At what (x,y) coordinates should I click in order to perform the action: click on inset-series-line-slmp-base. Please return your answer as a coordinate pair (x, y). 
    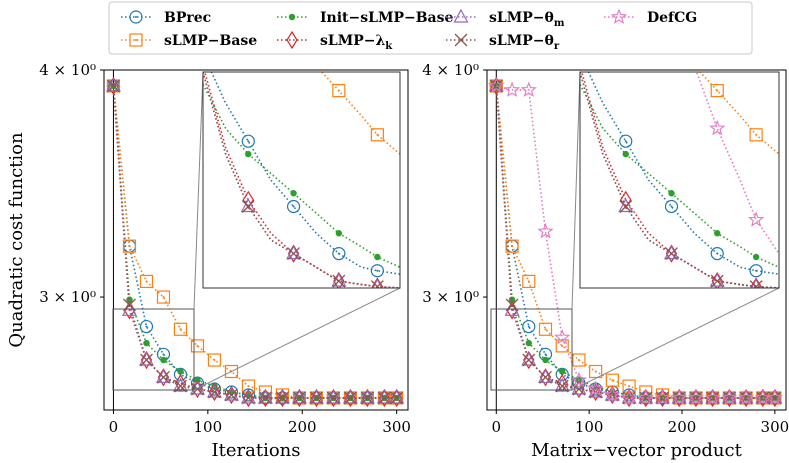
    Looking at the image, I should click on (738, 113).